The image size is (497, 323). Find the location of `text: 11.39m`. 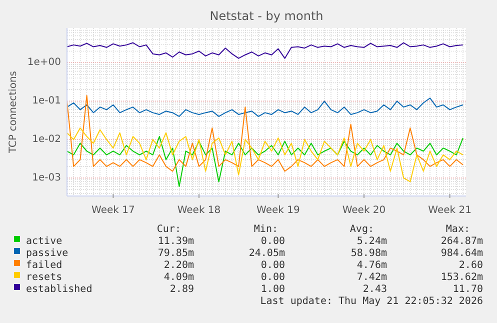

text: 11.39m is located at coordinates (176, 241).